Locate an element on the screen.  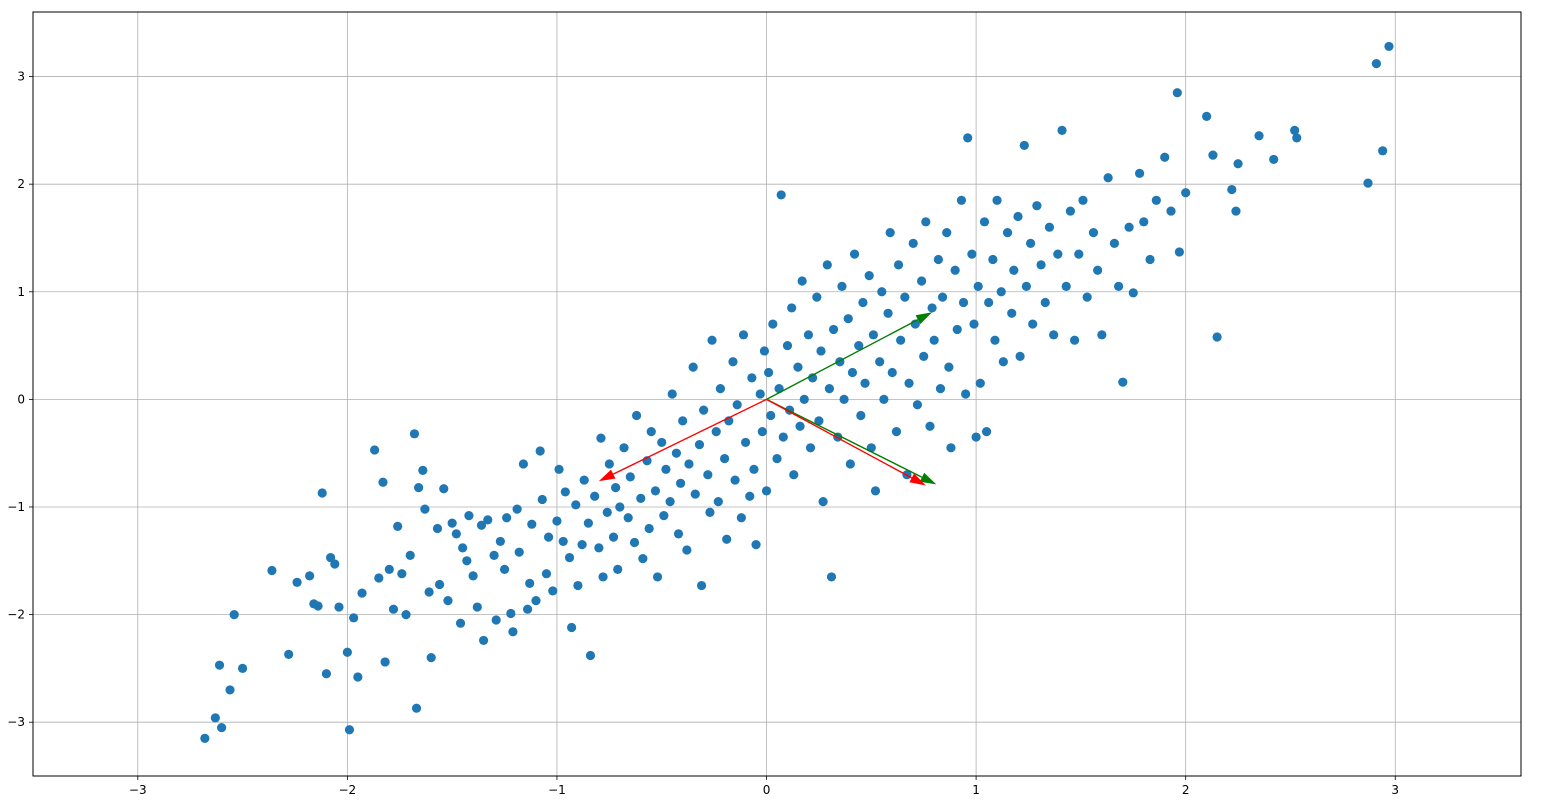
x-tick-label: −1 is located at coordinates (557, 790).